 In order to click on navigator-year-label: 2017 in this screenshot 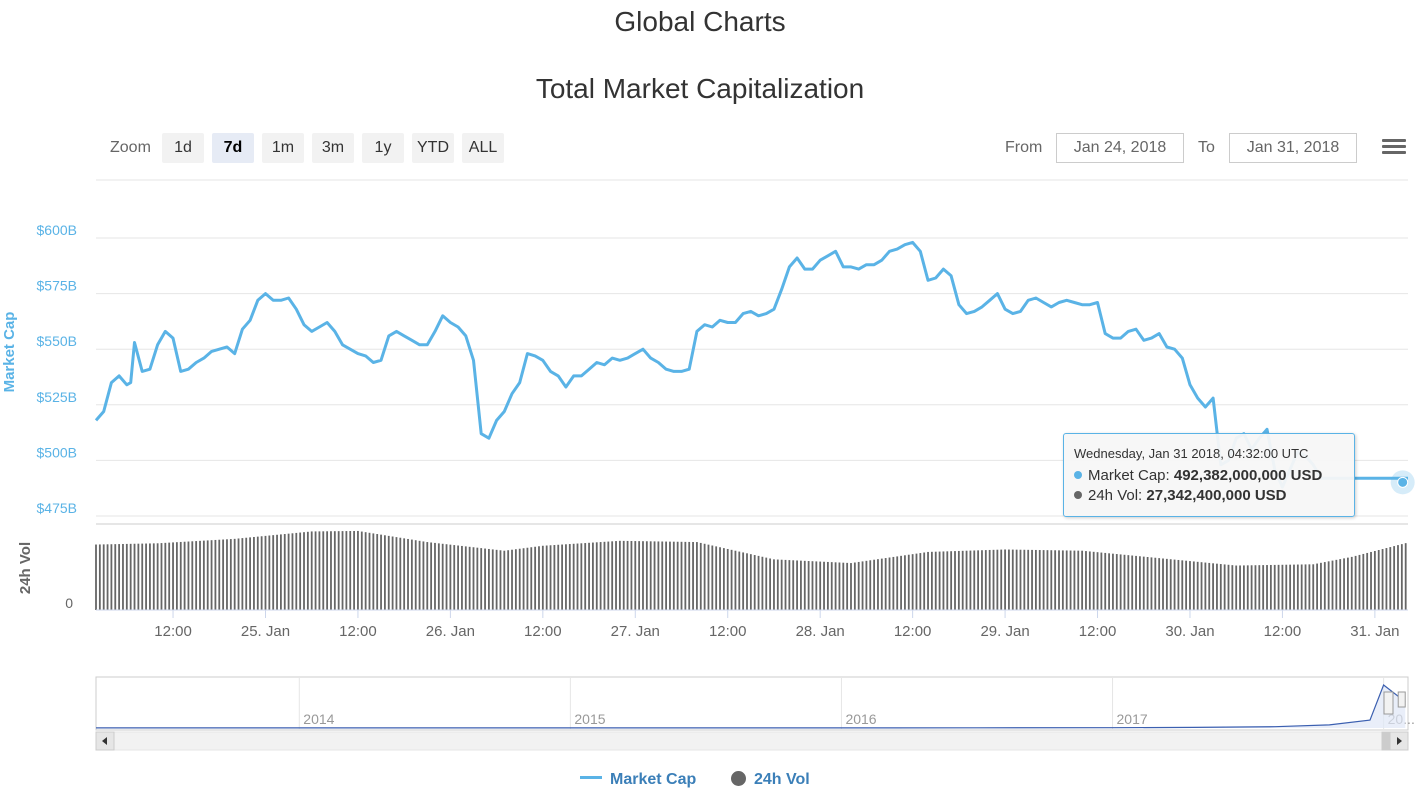, I will do `click(1132, 719)`.